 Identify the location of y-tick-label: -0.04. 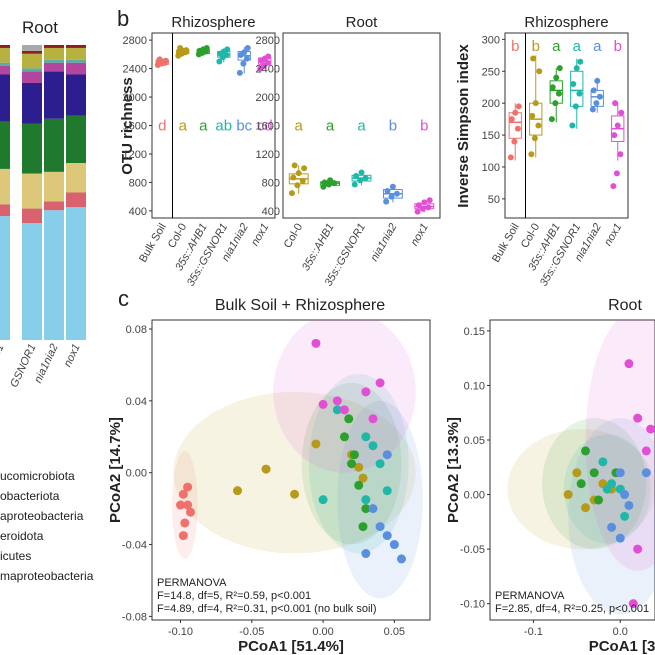
(134, 546).